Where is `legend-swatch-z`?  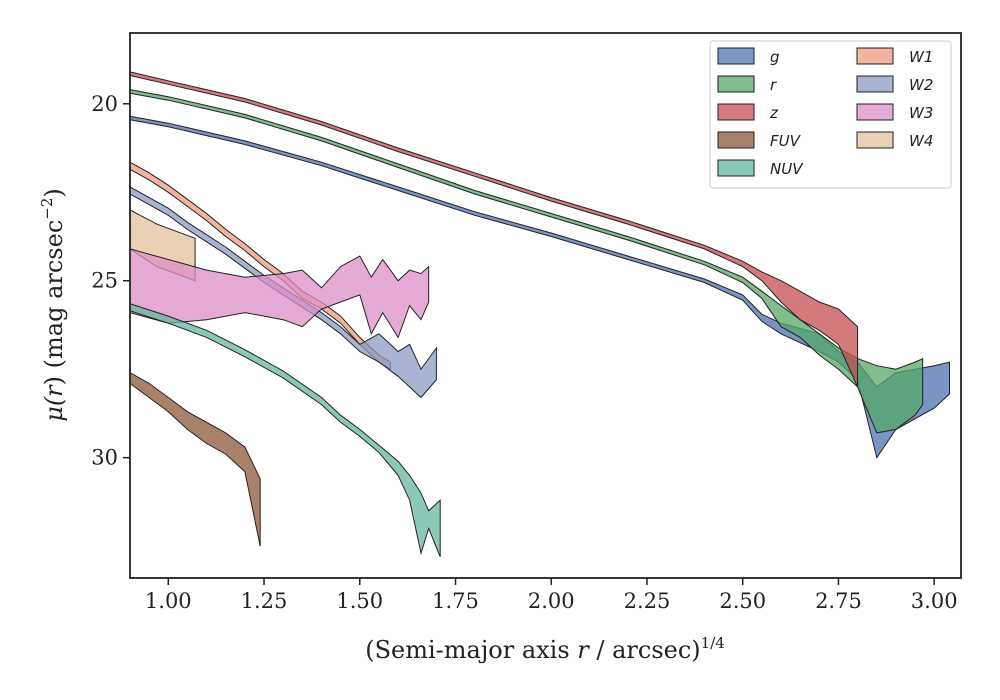
legend-swatch-z is located at coordinates (736, 112).